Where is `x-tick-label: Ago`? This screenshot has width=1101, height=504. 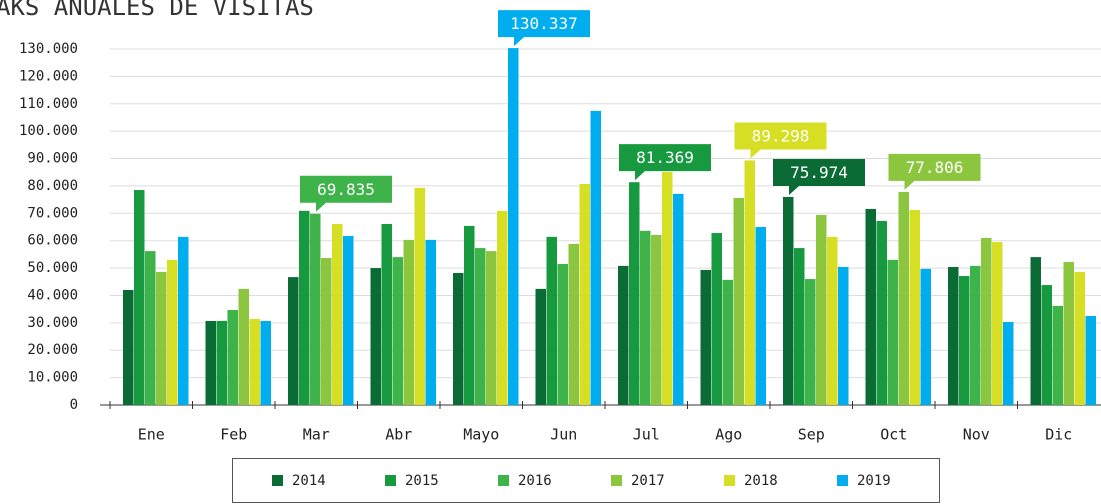
x-tick-label: Ago is located at coordinates (728, 435).